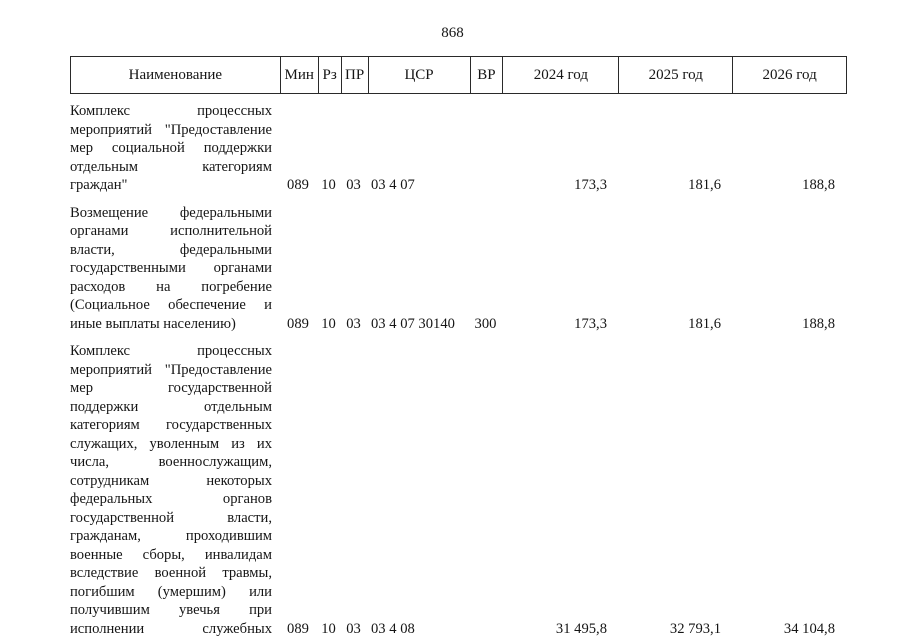 The image size is (905, 640). What do you see at coordinates (675, 75) in the screenshot?
I see `col-header-2025: 2025 год` at bounding box center [675, 75].